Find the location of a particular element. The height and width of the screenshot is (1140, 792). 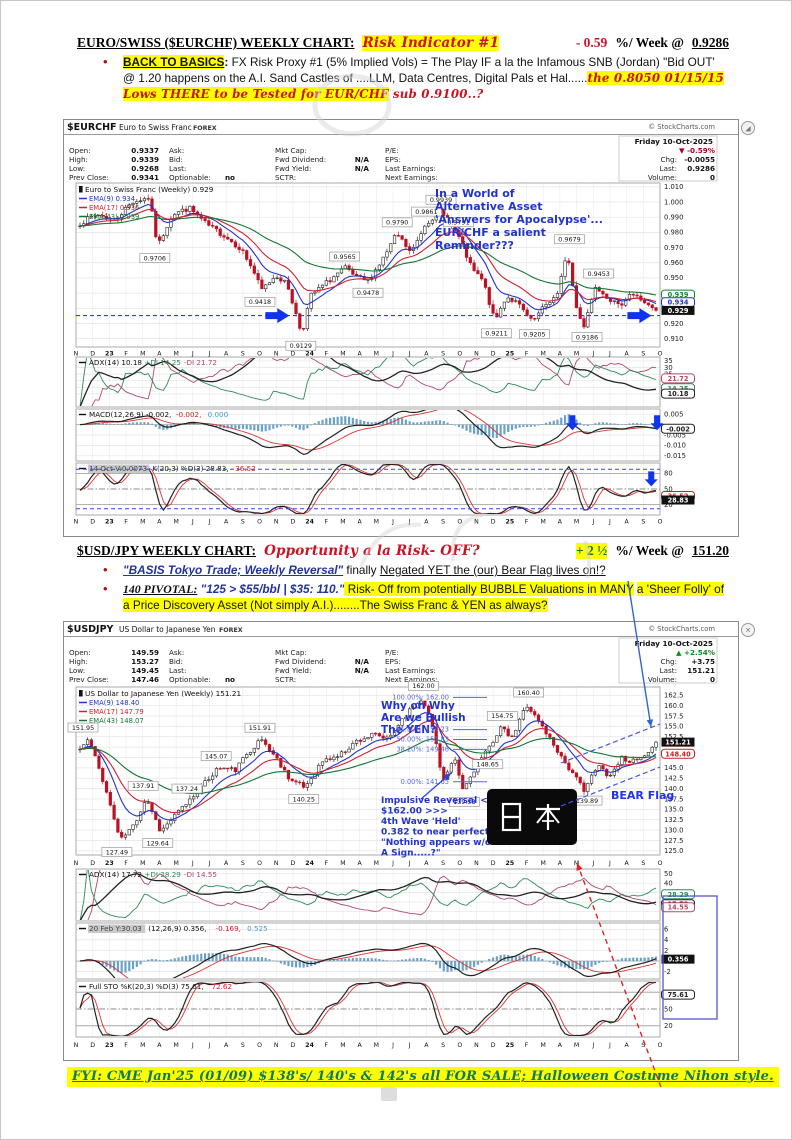

svg-text: Open: is located at coordinates (80, 652).